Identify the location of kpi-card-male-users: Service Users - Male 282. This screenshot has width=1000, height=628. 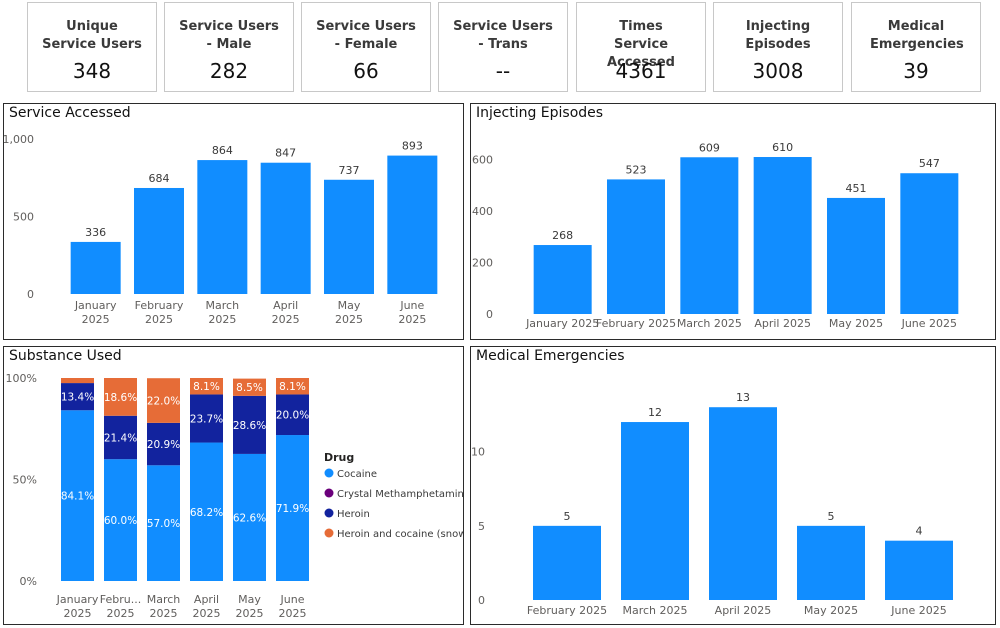
(229, 47).